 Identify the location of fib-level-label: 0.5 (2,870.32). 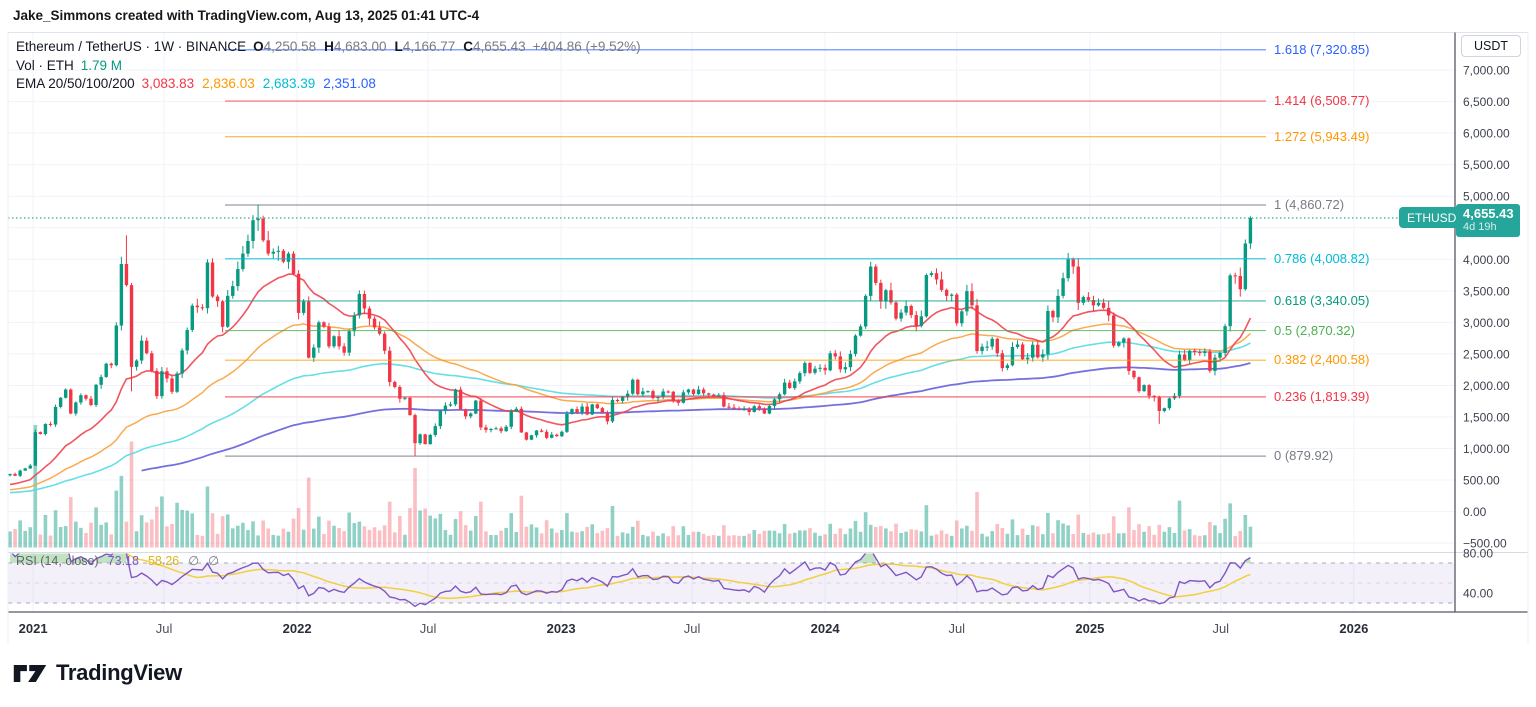
(1314, 330).